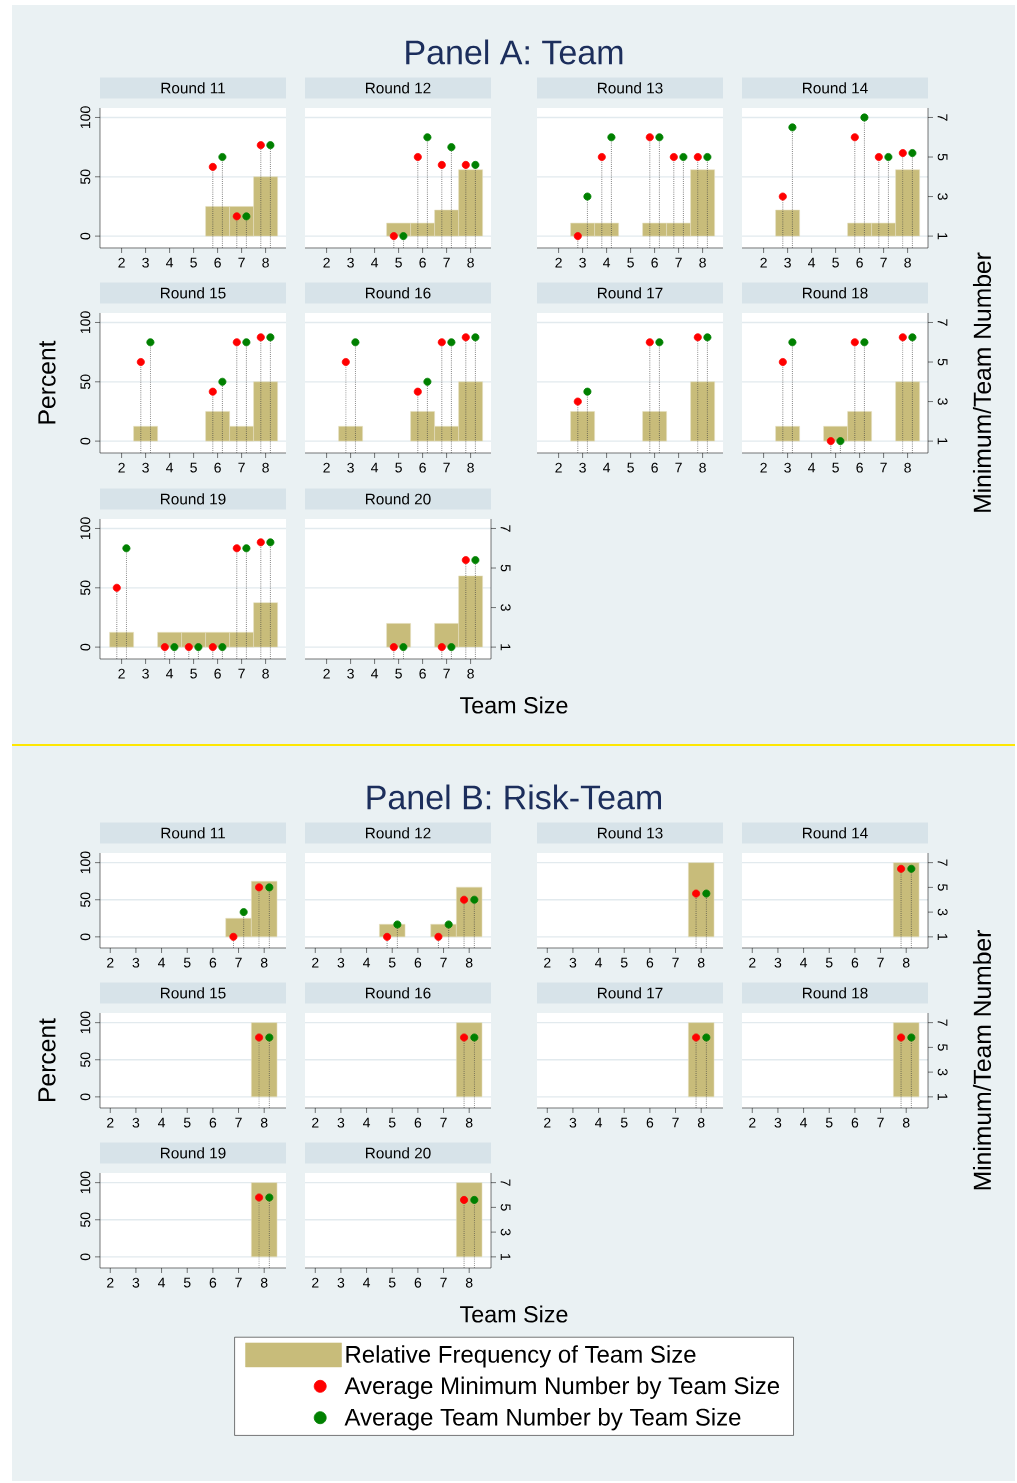  What do you see at coordinates (398, 1153) in the screenshot?
I see `chart-title: Round 20` at bounding box center [398, 1153].